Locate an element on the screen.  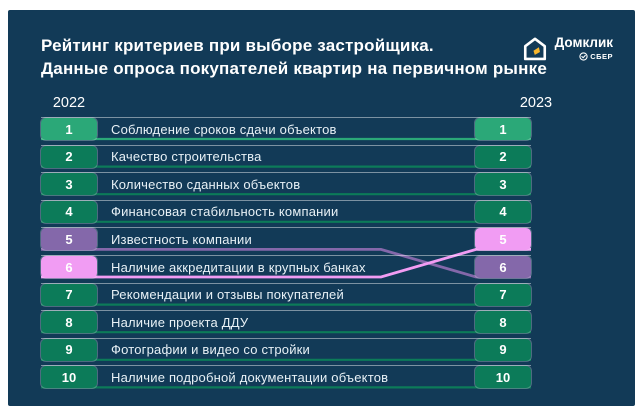
rank-row: 9 Фотографии и видео со стройки 9 is located at coordinates (286, 349).